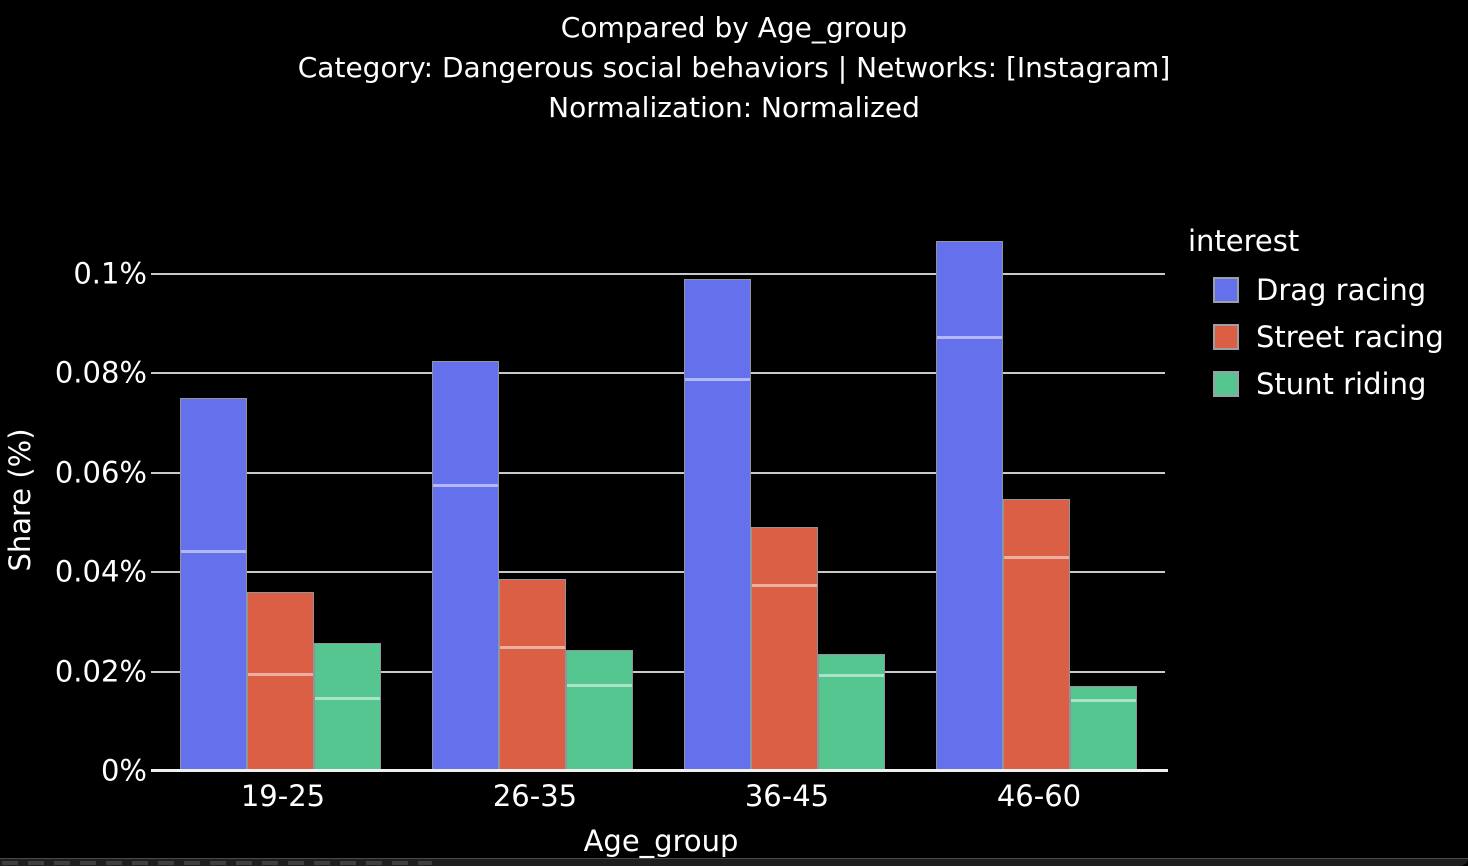  What do you see at coordinates (100, 571) in the screenshot?
I see `y-tick-0.04%: 0.04%` at bounding box center [100, 571].